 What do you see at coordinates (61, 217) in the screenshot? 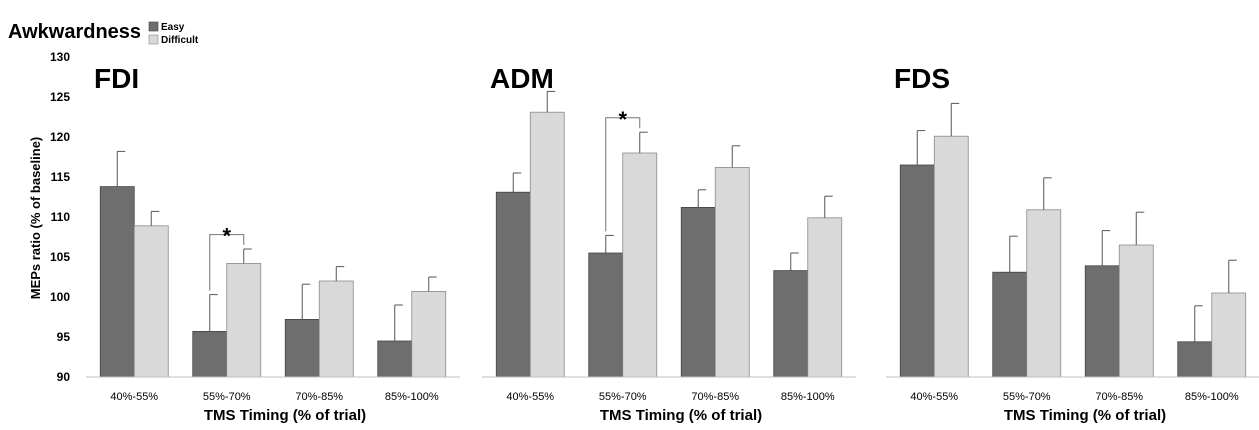
I see `y-tick-label: 110` at bounding box center [61, 217].